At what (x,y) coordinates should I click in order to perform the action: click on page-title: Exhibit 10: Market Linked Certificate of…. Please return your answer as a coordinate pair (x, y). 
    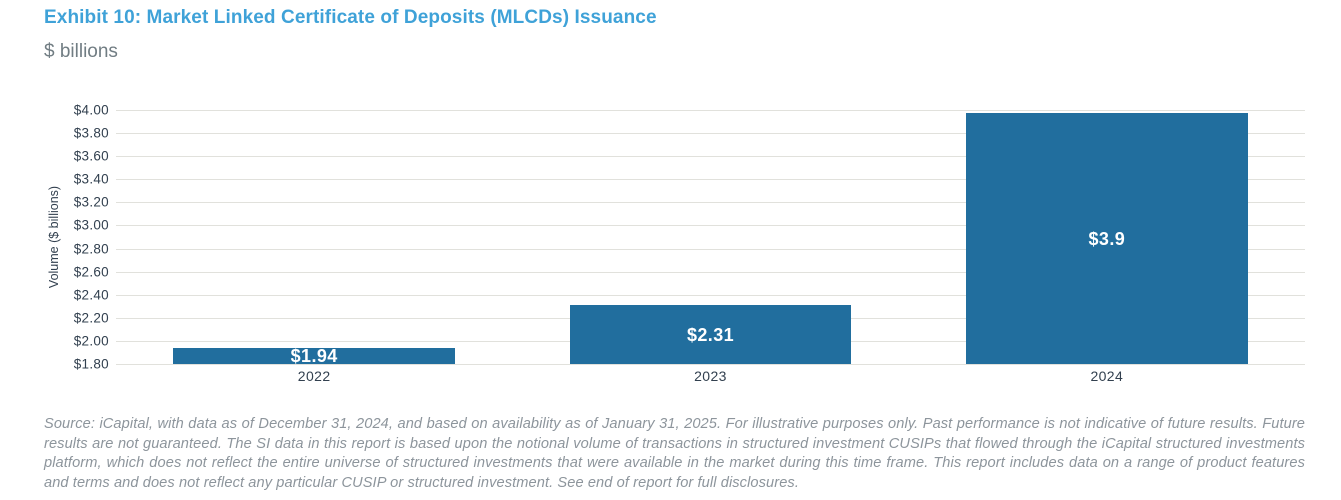
    Looking at the image, I should click on (350, 17).